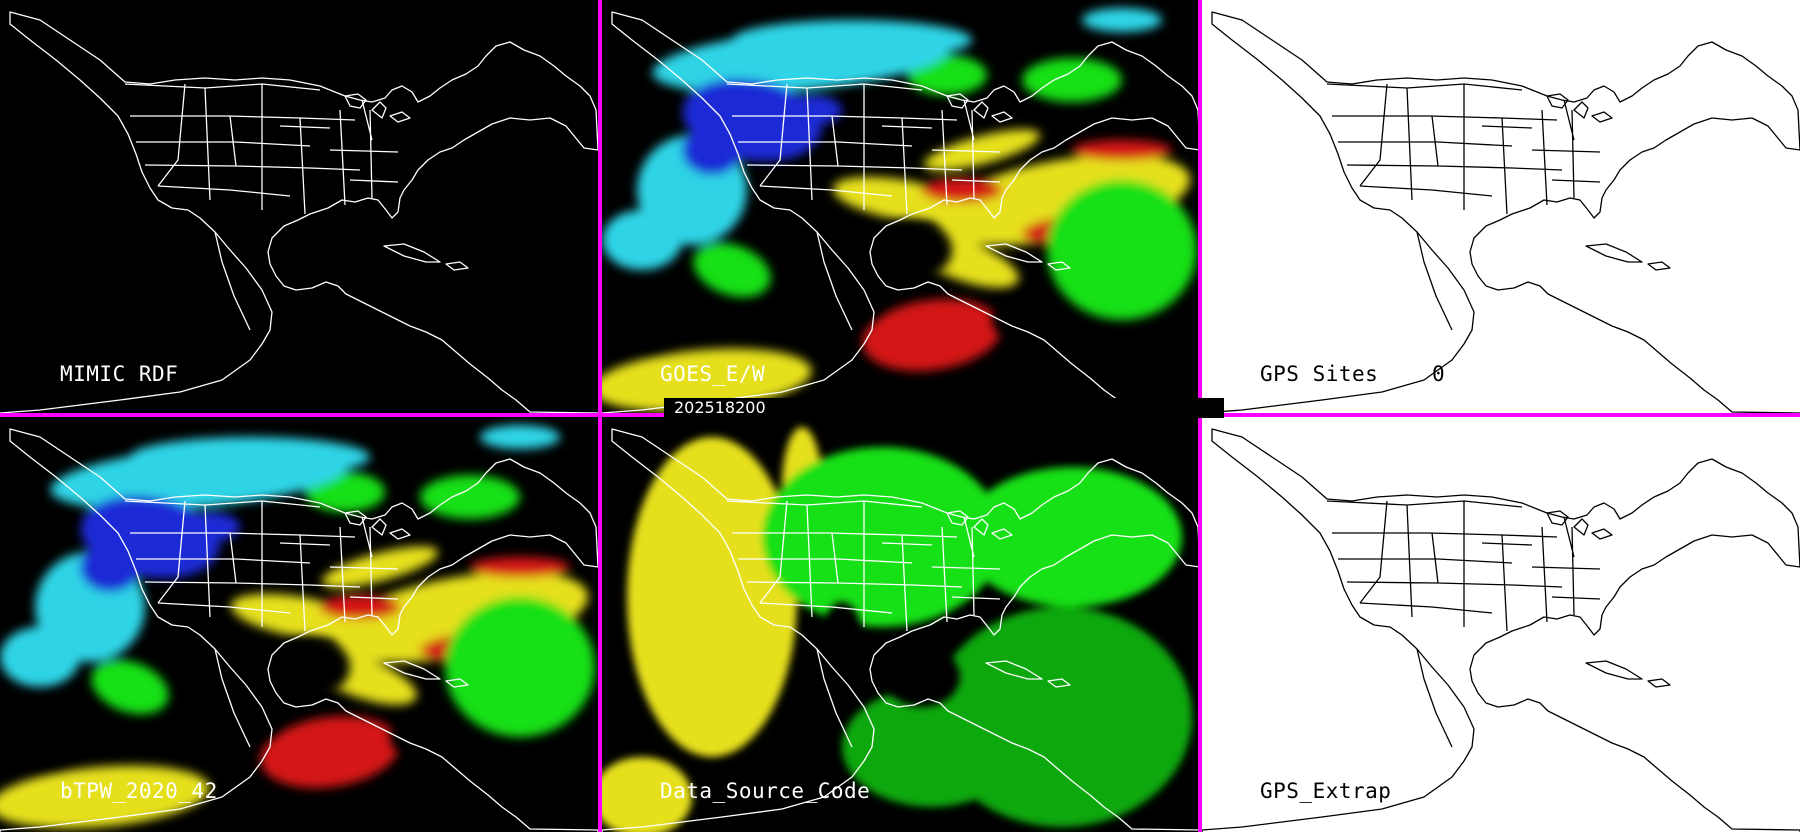 The height and width of the screenshot is (832, 1800). Describe the element at coordinates (1439, 374) in the screenshot. I see `gps-sites-count: 0` at that location.